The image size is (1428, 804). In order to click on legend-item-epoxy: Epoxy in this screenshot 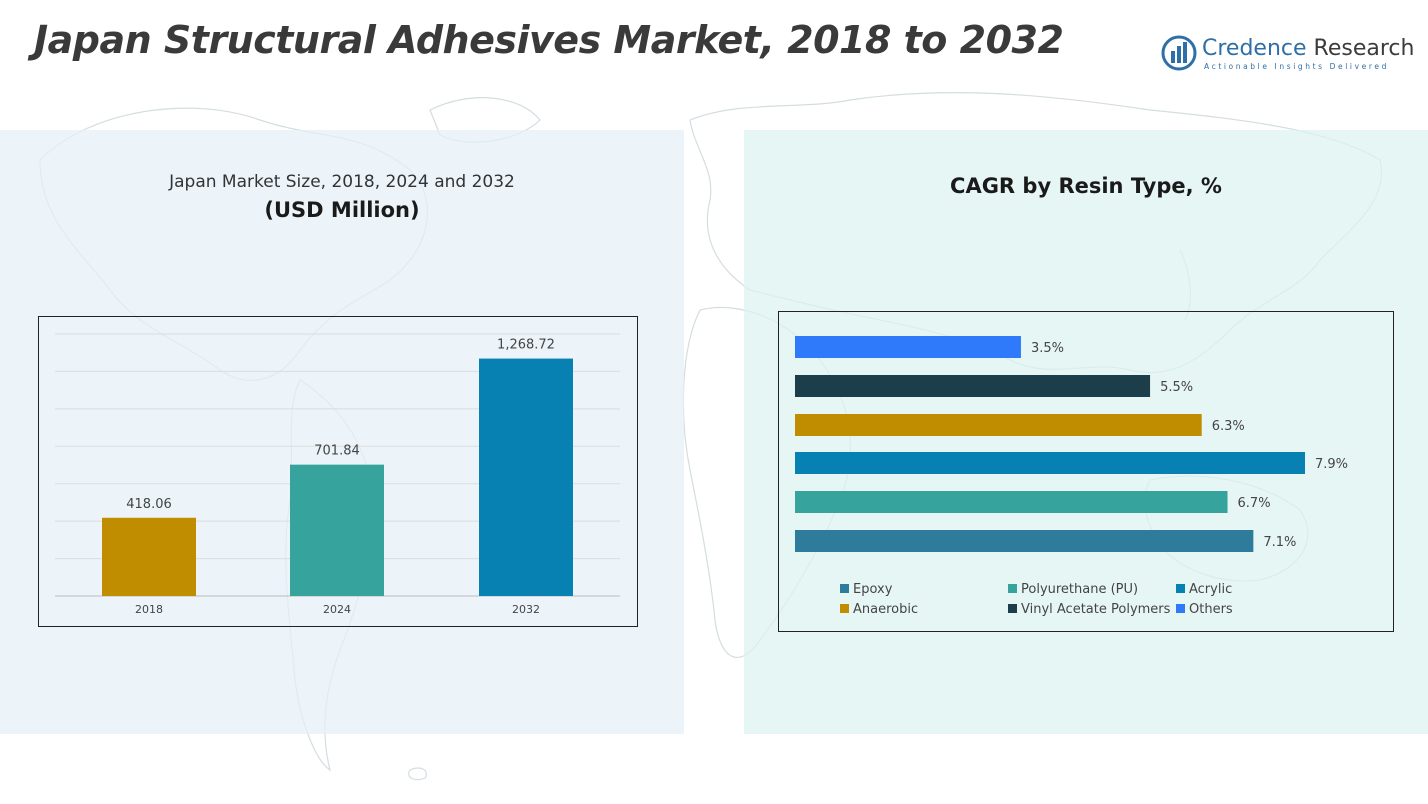, I will do `click(866, 589)`.